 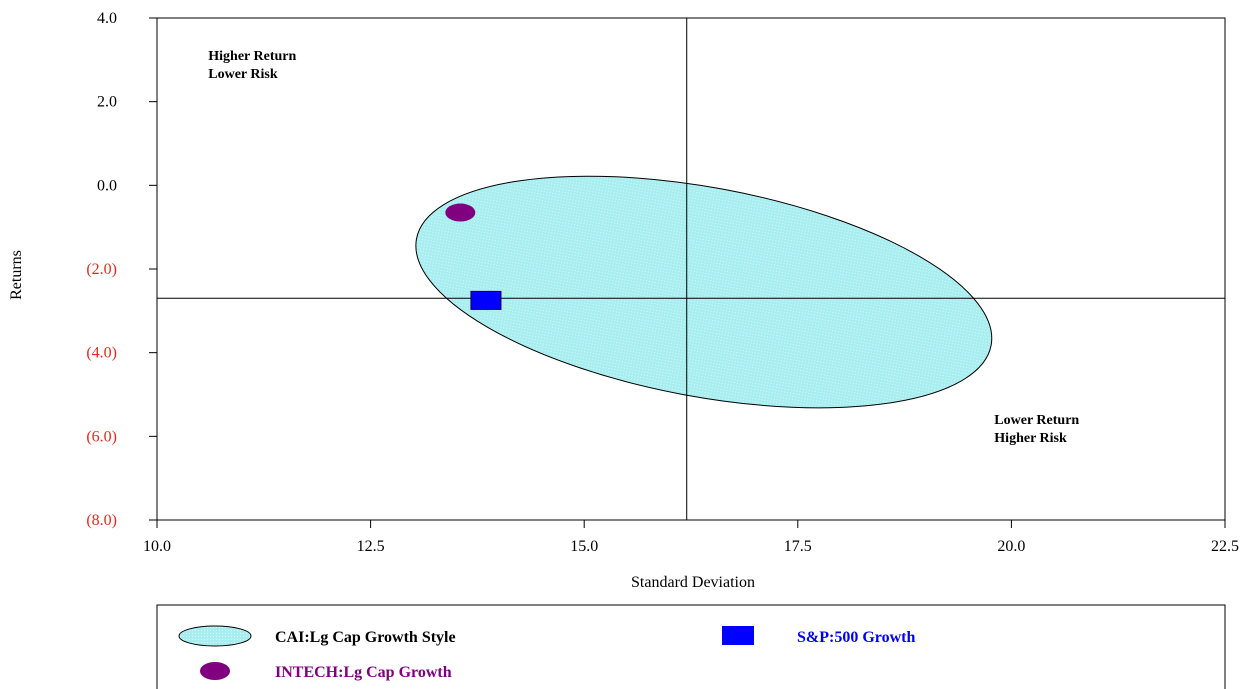 I want to click on sp500-growth-point, so click(x=486, y=300).